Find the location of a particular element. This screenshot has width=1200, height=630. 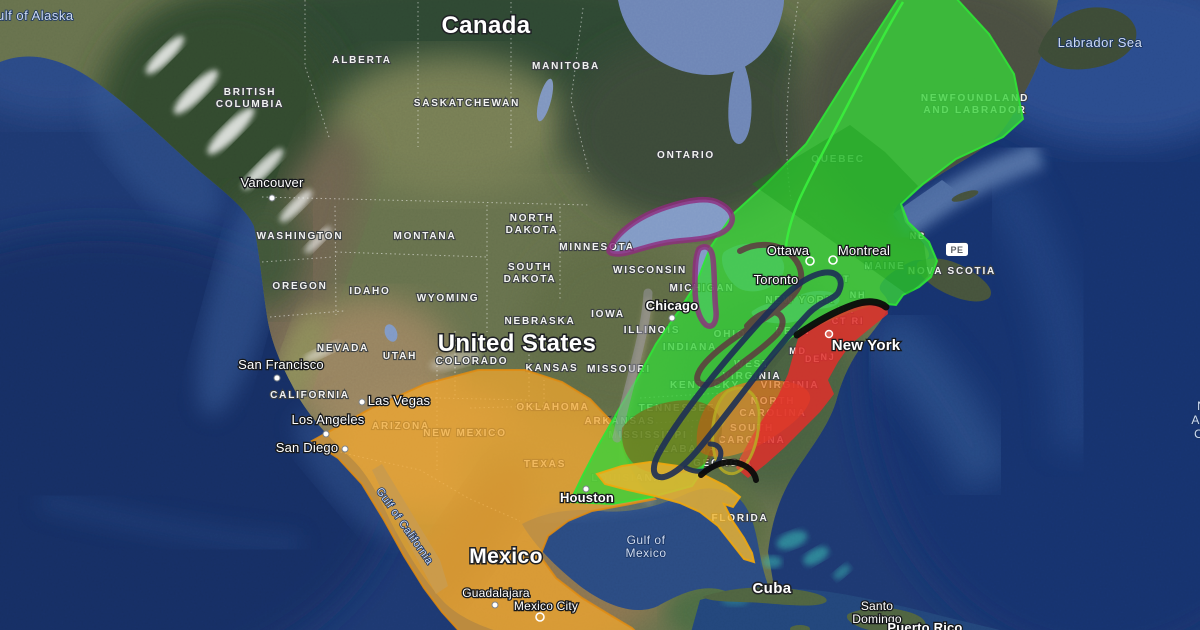

label-guadalajara: Guadalajara is located at coordinates (496, 593).